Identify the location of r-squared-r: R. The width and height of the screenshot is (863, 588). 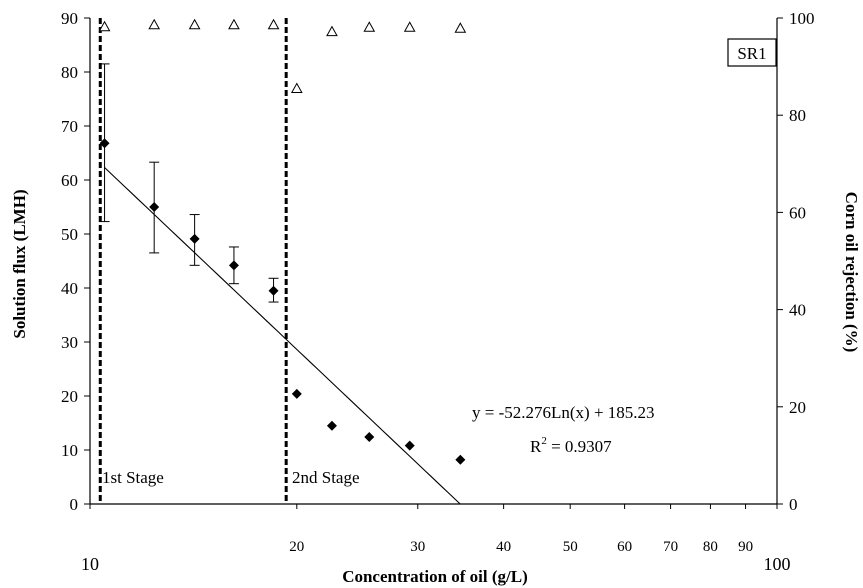
(536, 446).